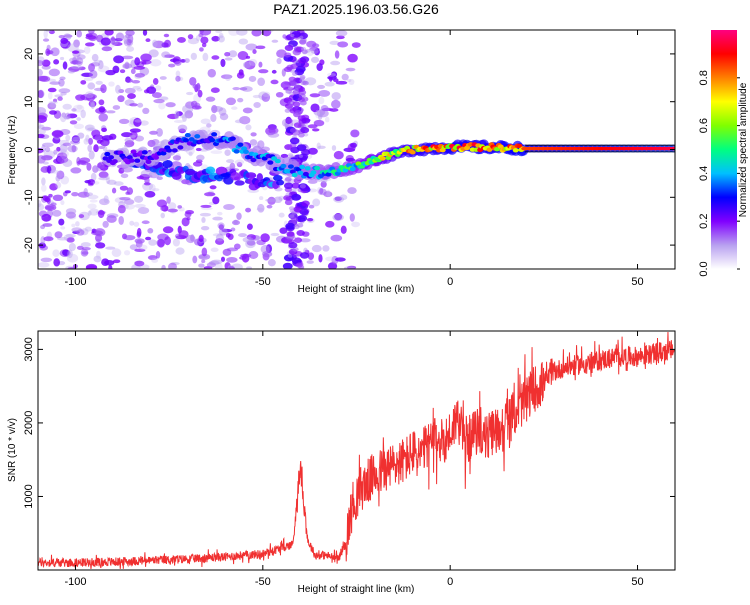 The height and width of the screenshot is (605, 750). What do you see at coordinates (356, 9) in the screenshot?
I see `figure-title: PAZ1.2025.196.03.56.G26` at bounding box center [356, 9].